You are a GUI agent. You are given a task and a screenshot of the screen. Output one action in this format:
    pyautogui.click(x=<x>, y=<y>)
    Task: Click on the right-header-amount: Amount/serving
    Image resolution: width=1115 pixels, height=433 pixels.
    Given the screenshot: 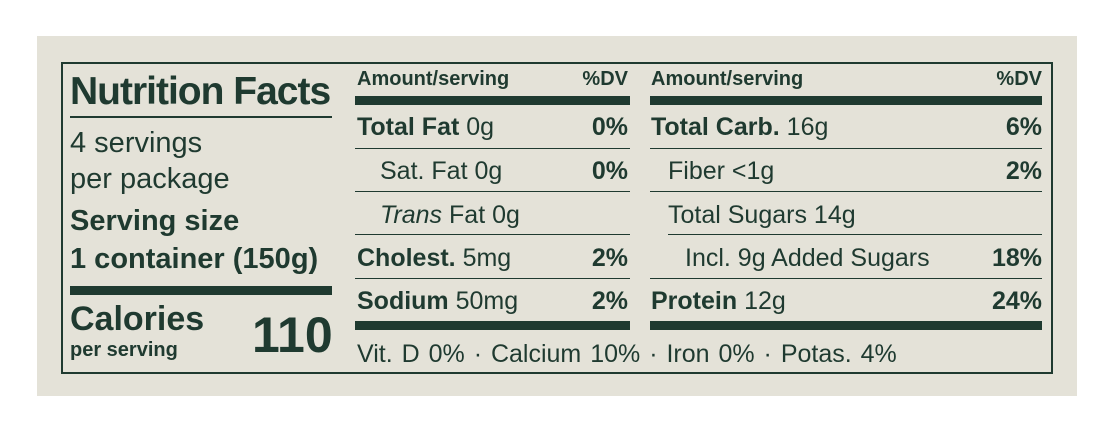 What is the action you would take?
    pyautogui.click(x=727, y=79)
    